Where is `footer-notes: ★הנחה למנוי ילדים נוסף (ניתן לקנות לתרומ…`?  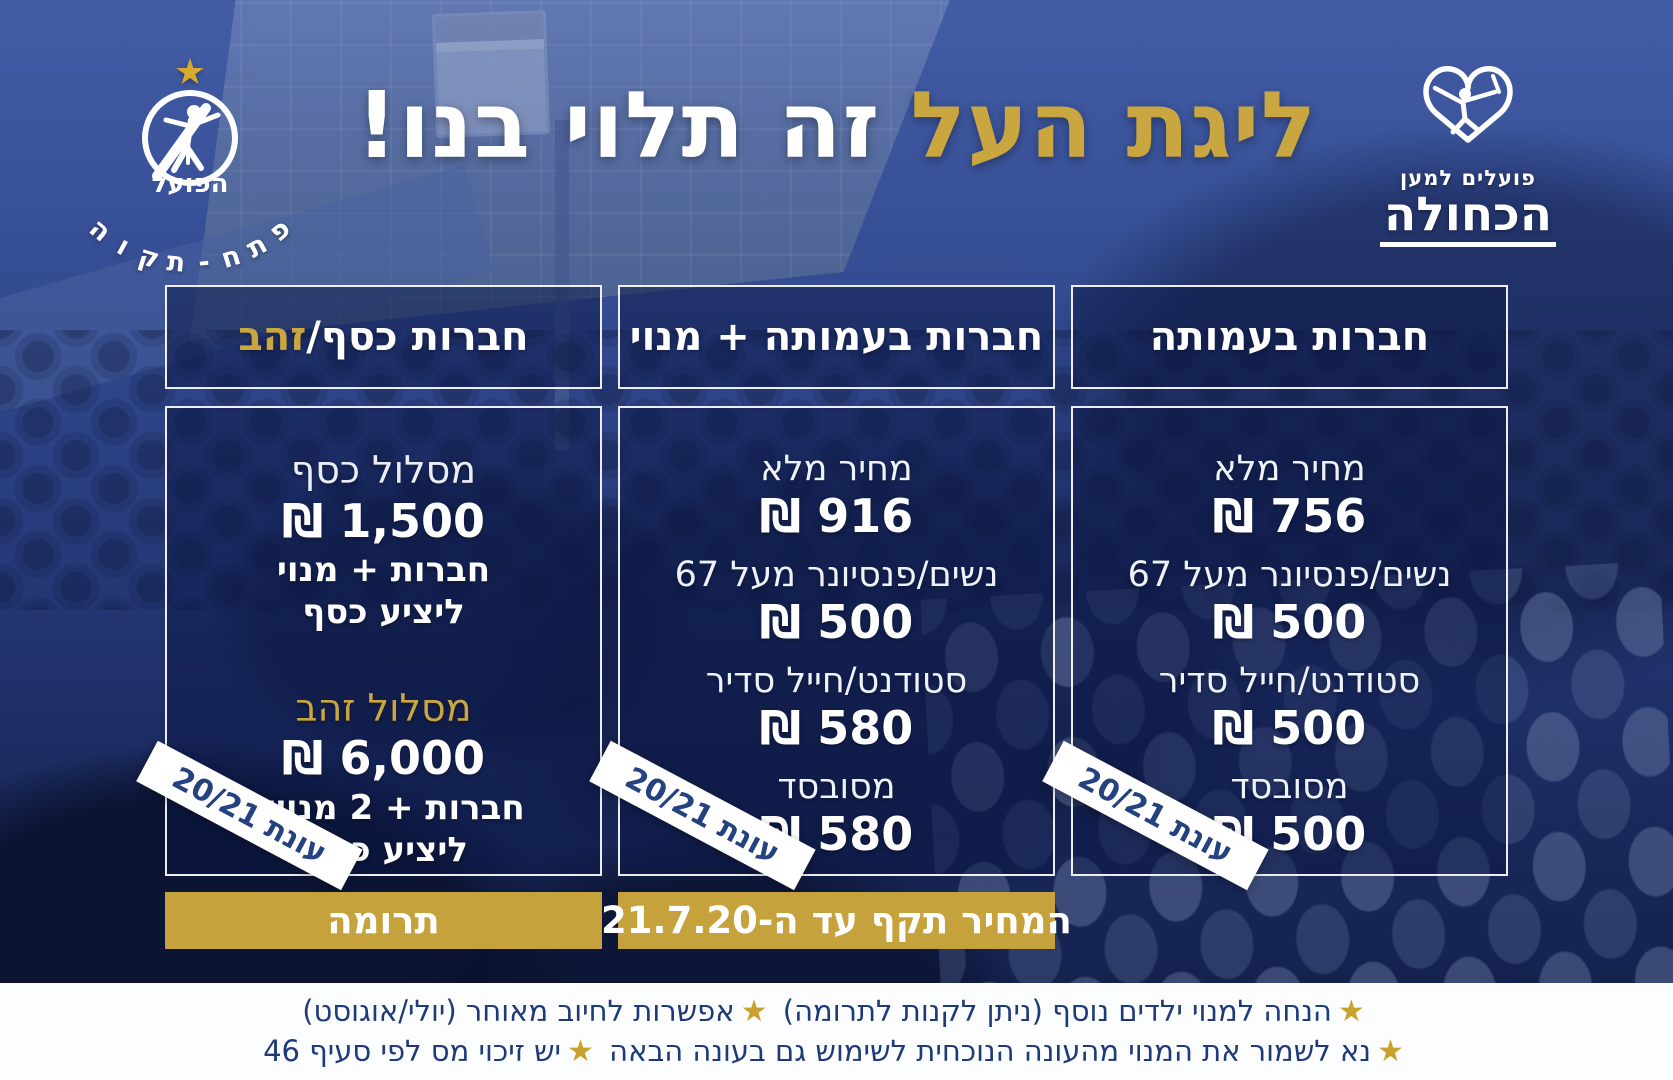 footer-notes: ★הנחה למנוי ילדים נוסף (ניתן לקנות לתרומ… is located at coordinates (836, 1031).